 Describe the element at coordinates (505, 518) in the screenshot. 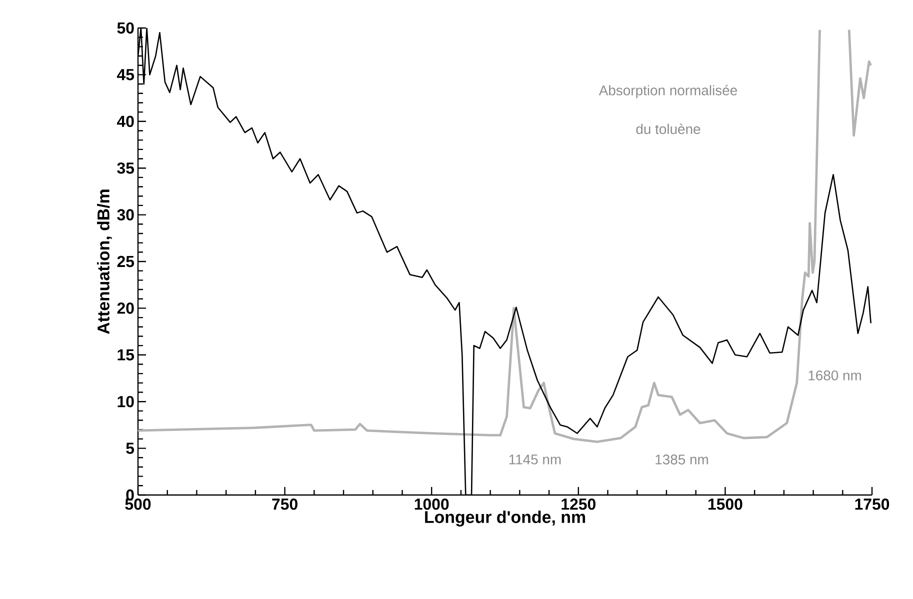

I see `x-axis-title: Longeur d'onde, nm` at that location.